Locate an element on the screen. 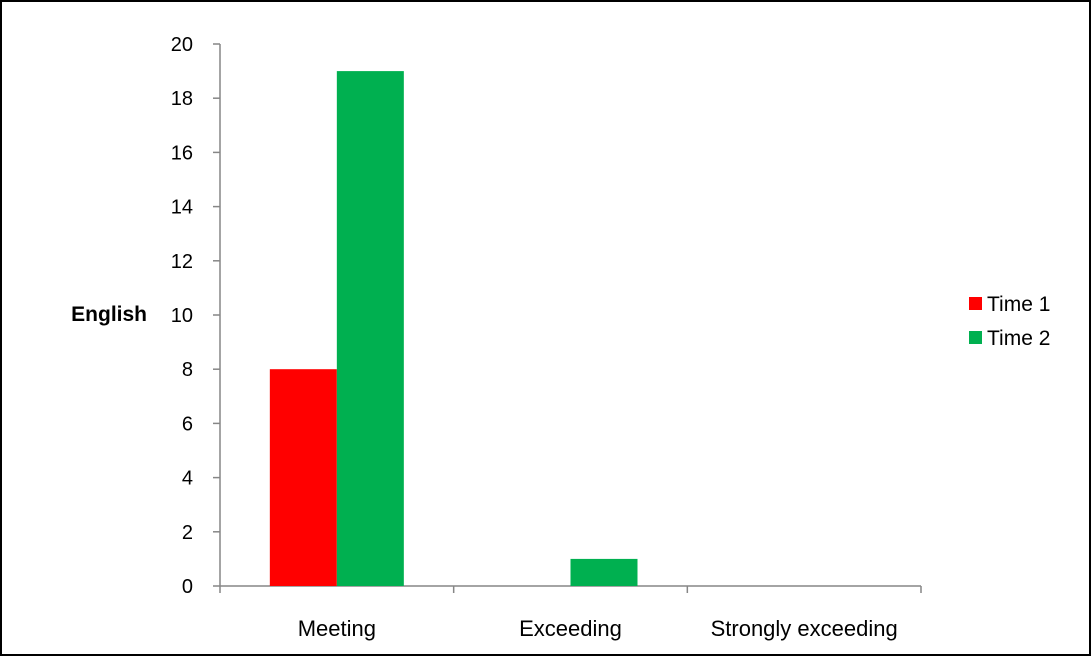 Image resolution: width=1091 pixels, height=656 pixels. y-tick-label: 10 is located at coordinates (182, 316).